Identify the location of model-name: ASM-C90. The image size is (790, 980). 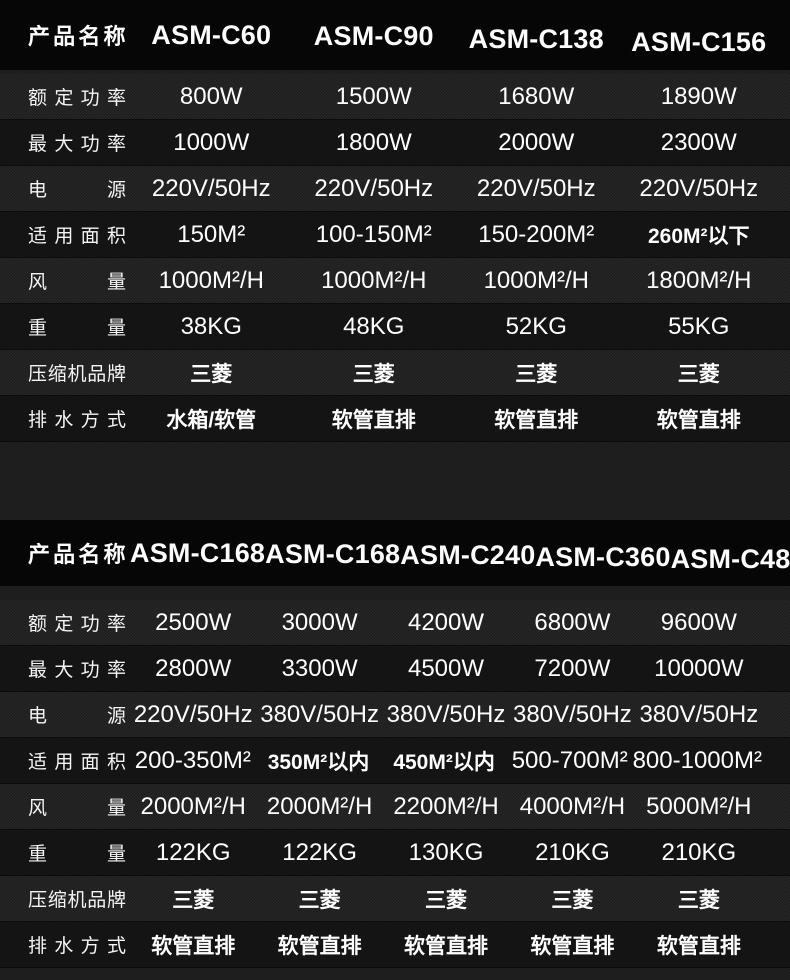
(373, 35).